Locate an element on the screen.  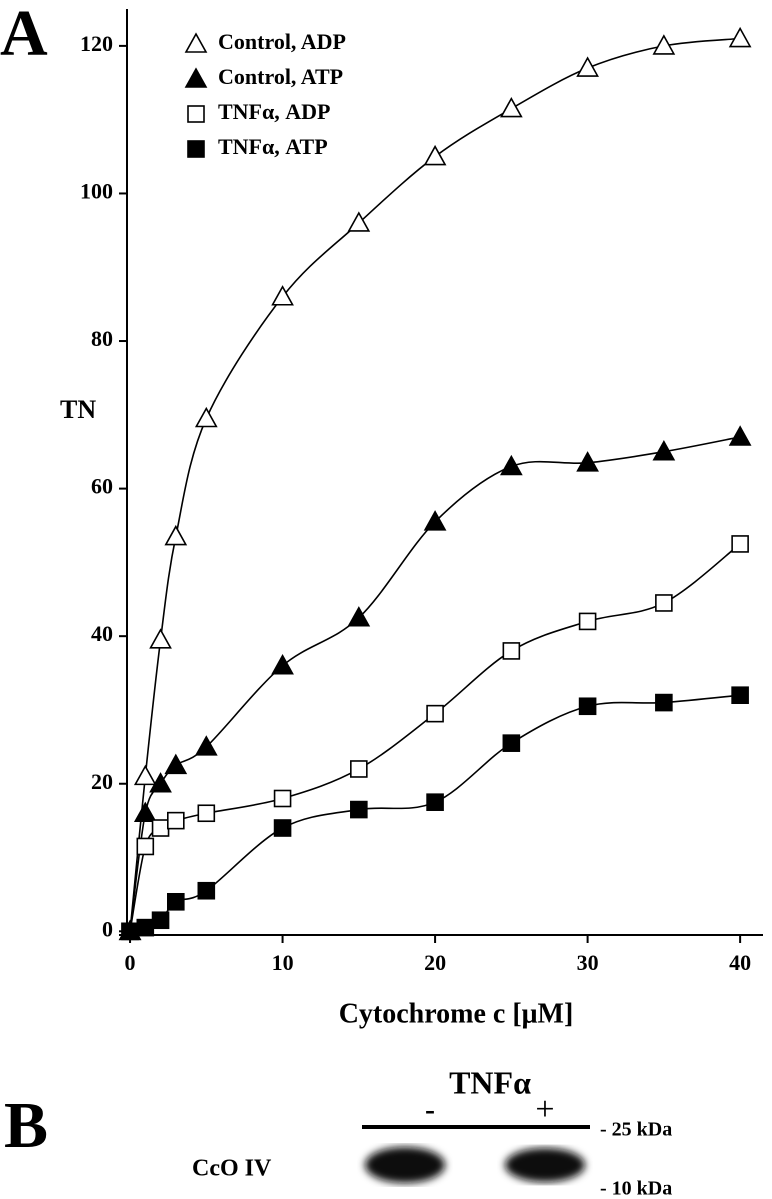
y-axis-label: TN is located at coordinates (78, 409).